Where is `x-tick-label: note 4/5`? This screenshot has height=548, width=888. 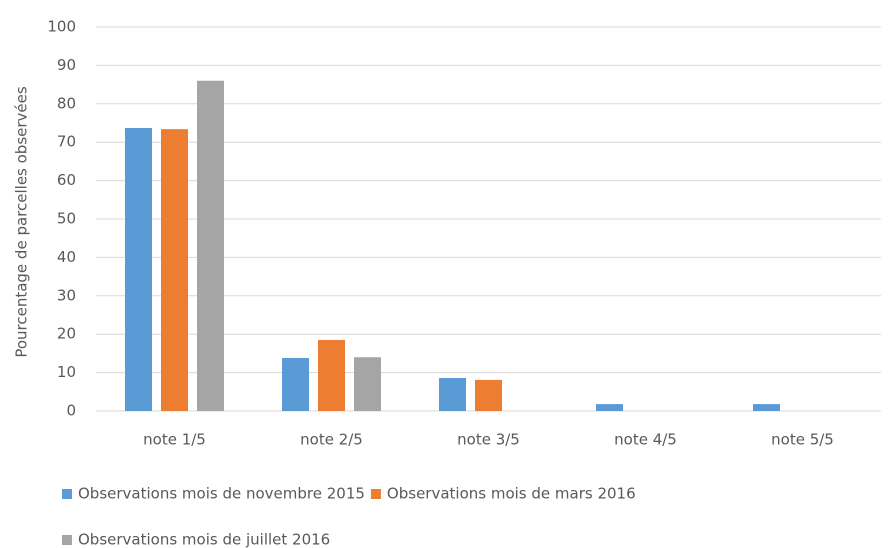
x-tick-label: note 4/5 is located at coordinates (645, 440).